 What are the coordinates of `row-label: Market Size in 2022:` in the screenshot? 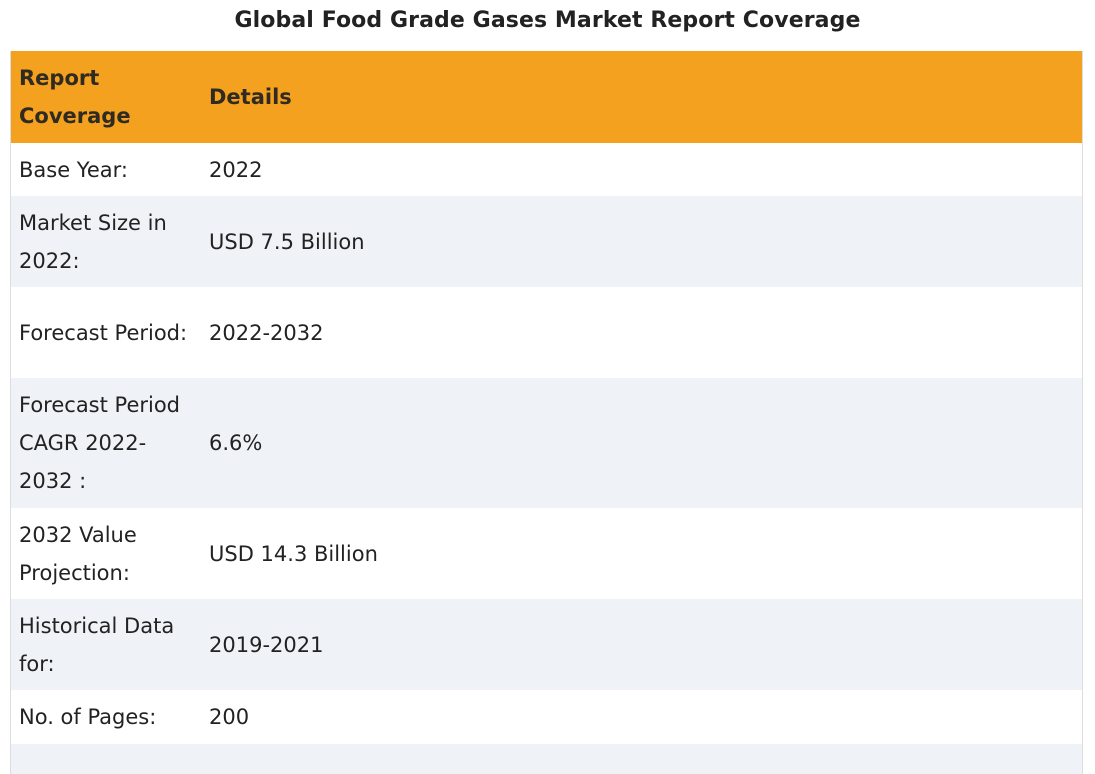 It's located at (106, 241).